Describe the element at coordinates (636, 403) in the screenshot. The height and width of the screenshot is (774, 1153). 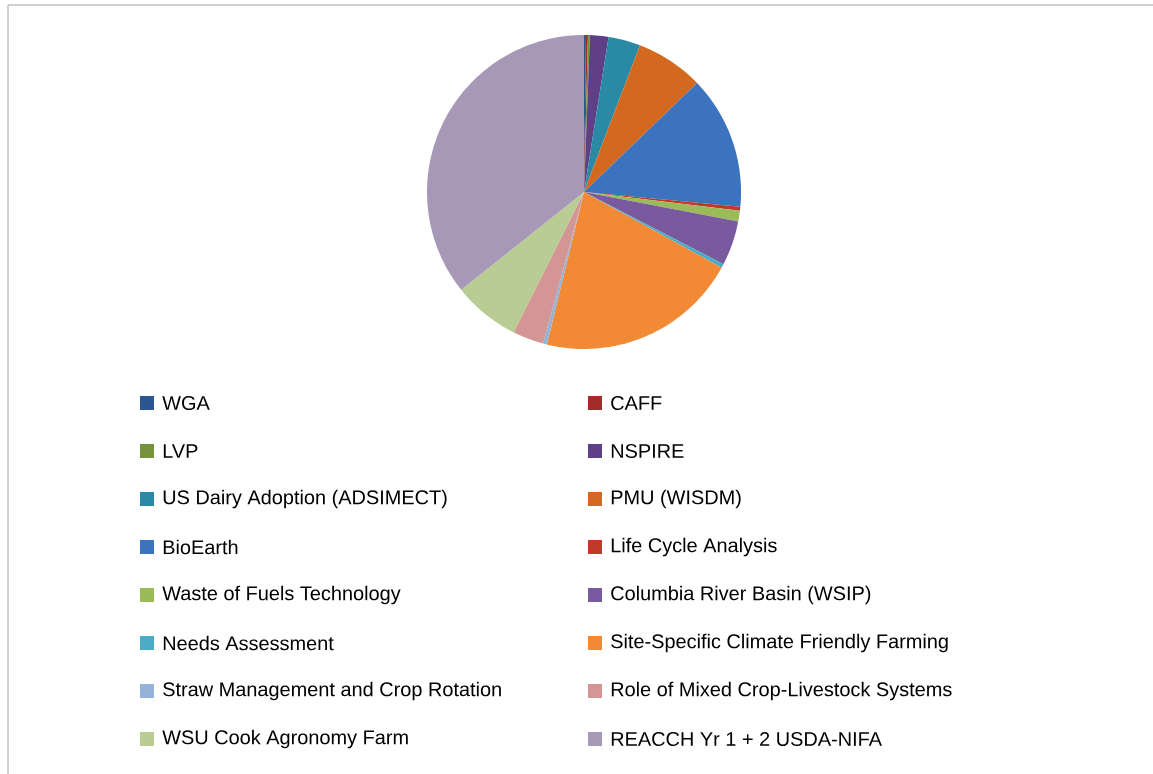
I see `legend-label: CAFF` at that location.